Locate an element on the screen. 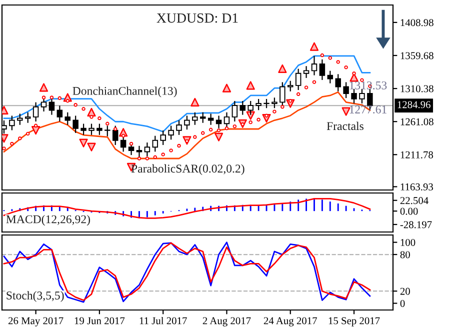 Image resolution: width=455 pixels, height=330 pixels. annotation: MACD(12,26,92) is located at coordinates (48, 220).